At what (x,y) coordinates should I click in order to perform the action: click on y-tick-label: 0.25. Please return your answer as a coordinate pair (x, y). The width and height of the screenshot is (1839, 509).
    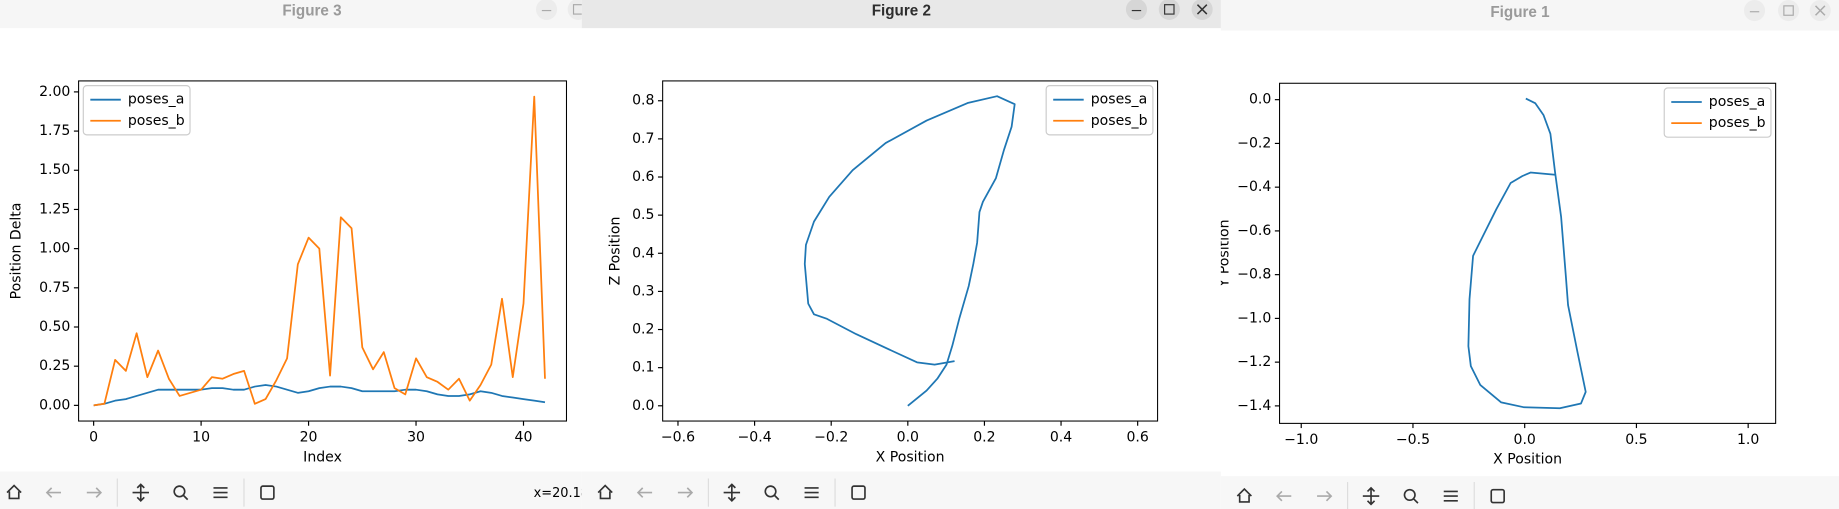
    Looking at the image, I should click on (54, 366).